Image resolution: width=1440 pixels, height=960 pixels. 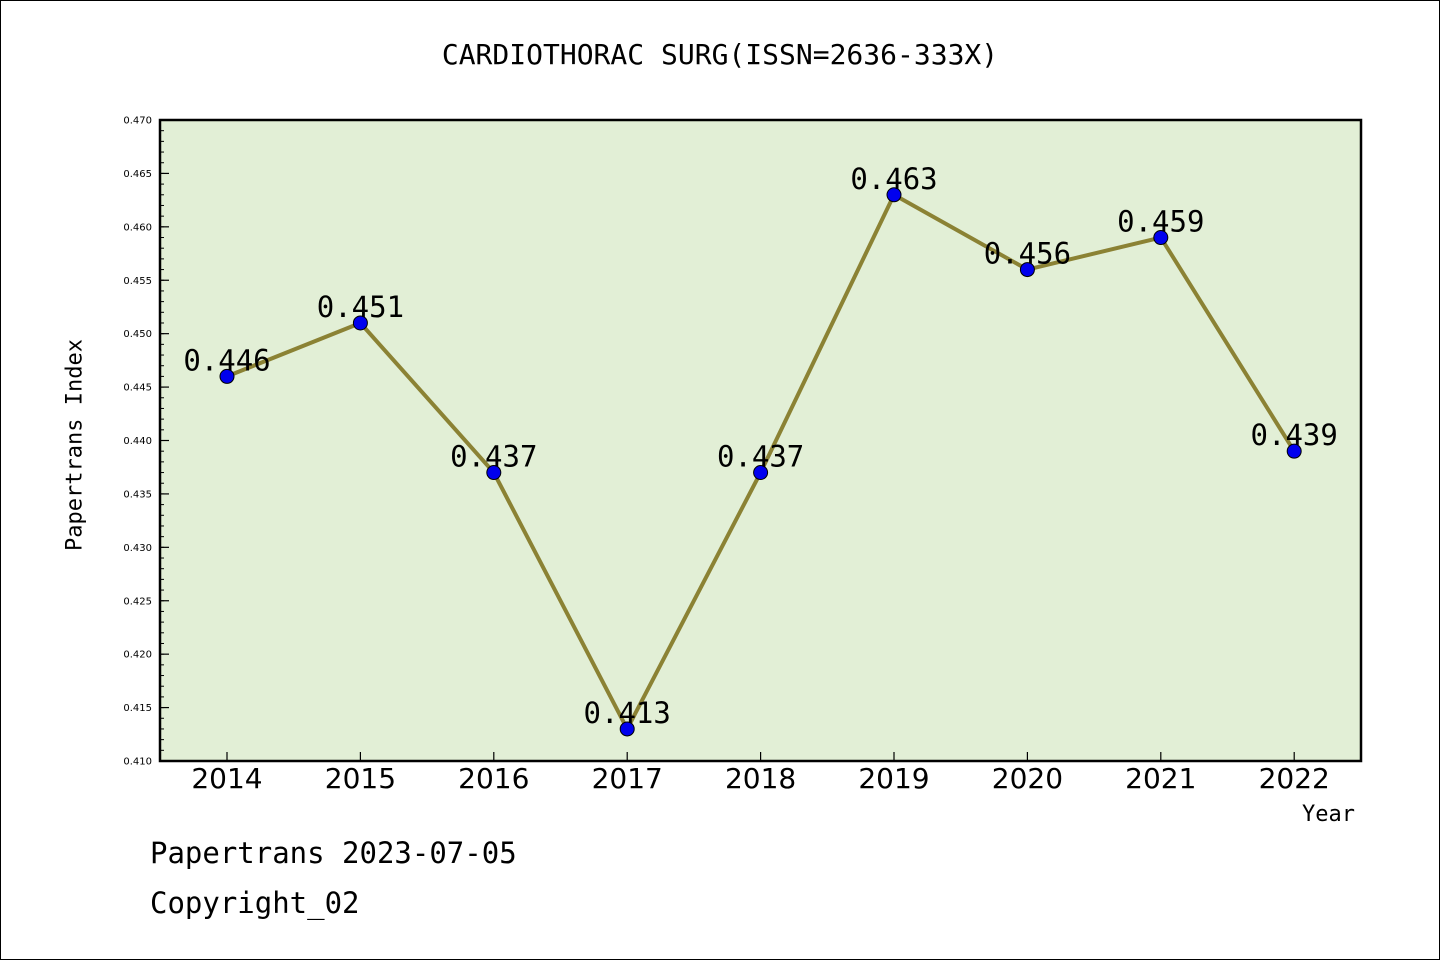 What do you see at coordinates (1294, 435) in the screenshot?
I see `data-label: 0.439` at bounding box center [1294, 435].